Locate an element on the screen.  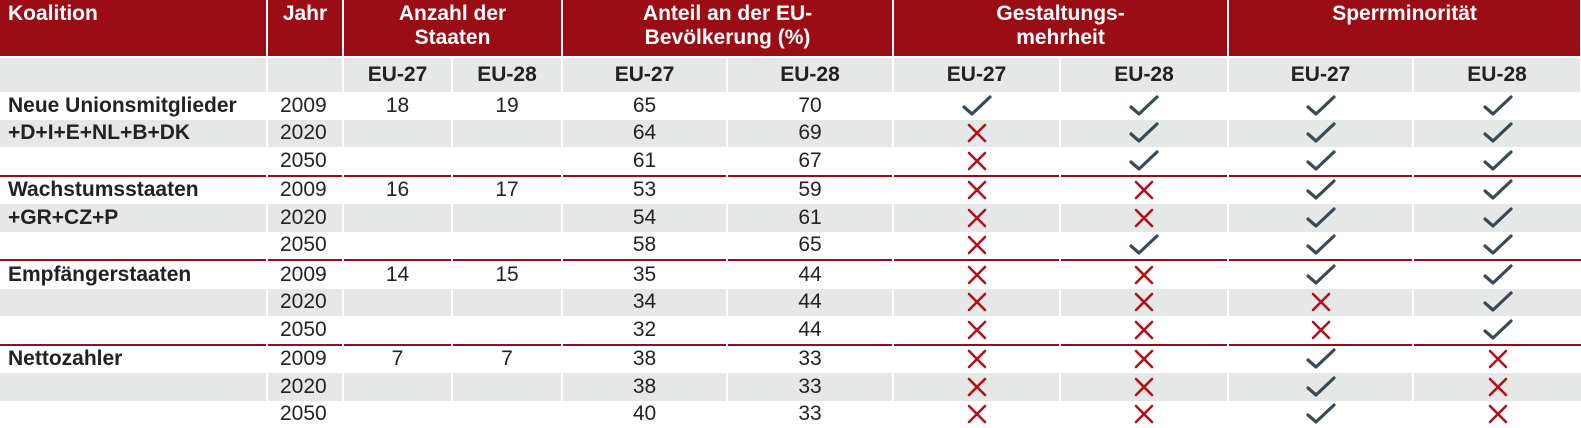
row-anteil-eu27: 32 is located at coordinates (644, 330).